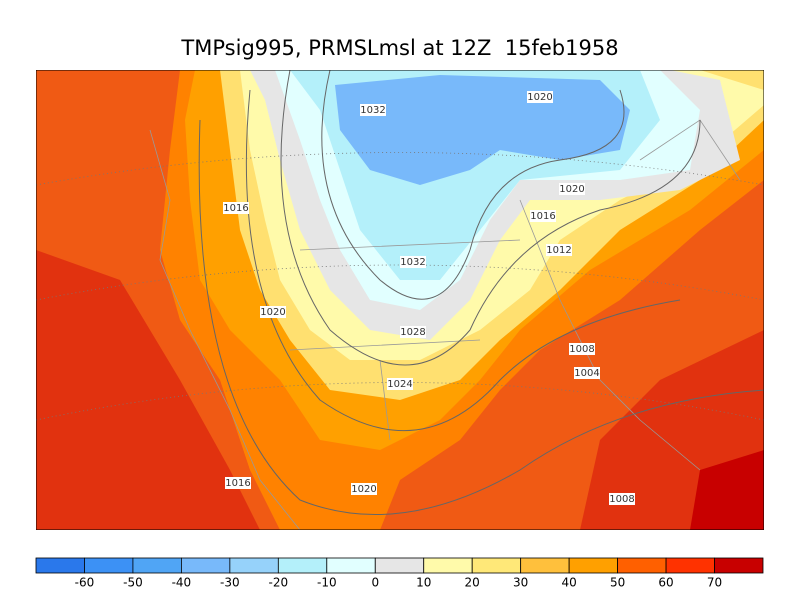 This screenshot has width=800, height=600. Describe the element at coordinates (568, 583) in the screenshot. I see `colorbar-label: 40` at that location.